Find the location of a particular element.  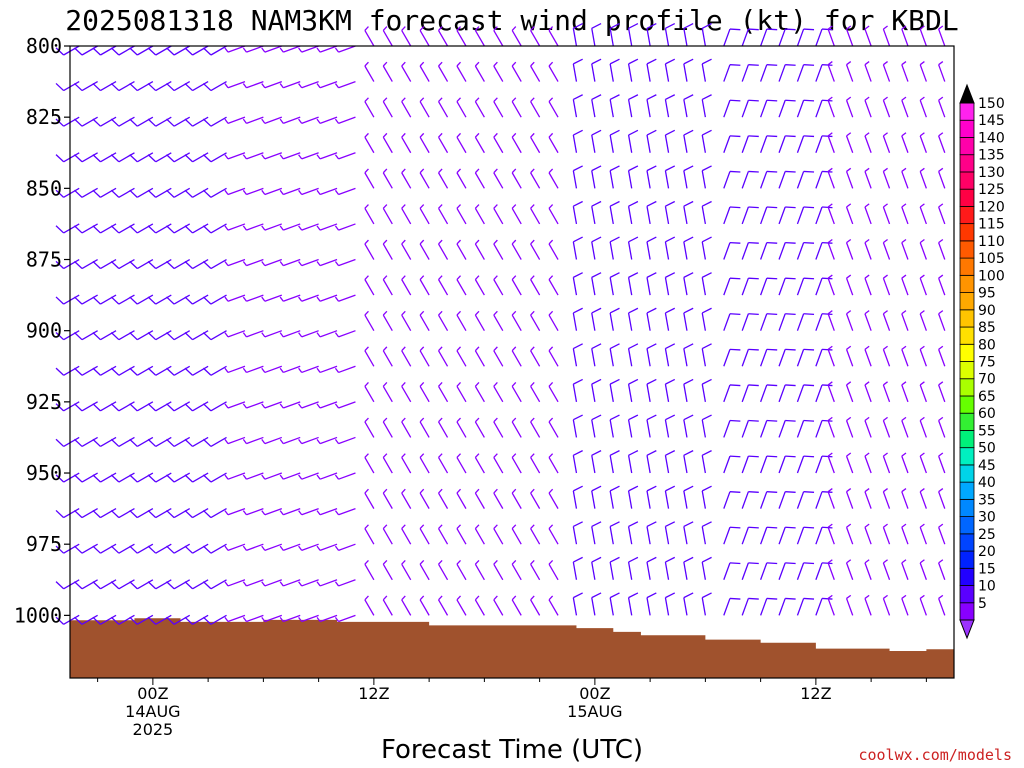

colorbar-label: 105 is located at coordinates (991, 259).